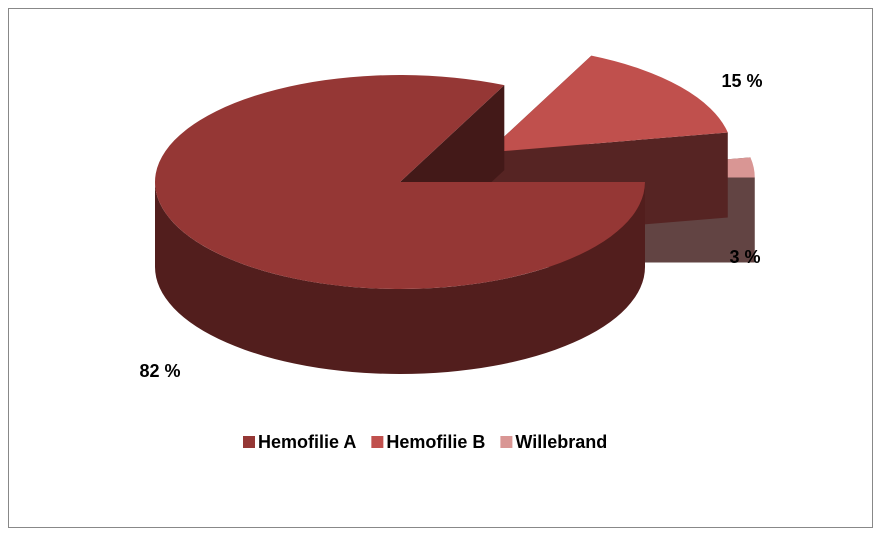 The height and width of the screenshot is (536, 881). Describe the element at coordinates (607, 104) in the screenshot. I see `pie-slice` at that location.